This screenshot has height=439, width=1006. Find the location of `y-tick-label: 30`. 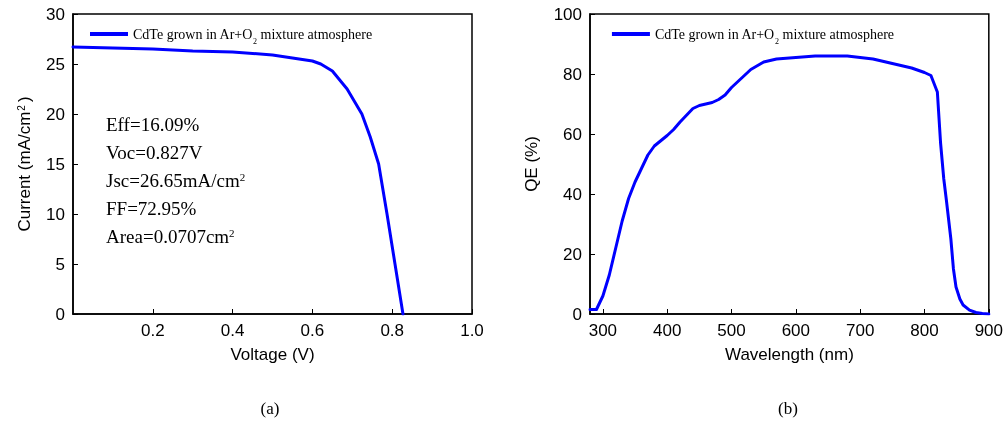

y-tick-label: 30 is located at coordinates (55, 14).